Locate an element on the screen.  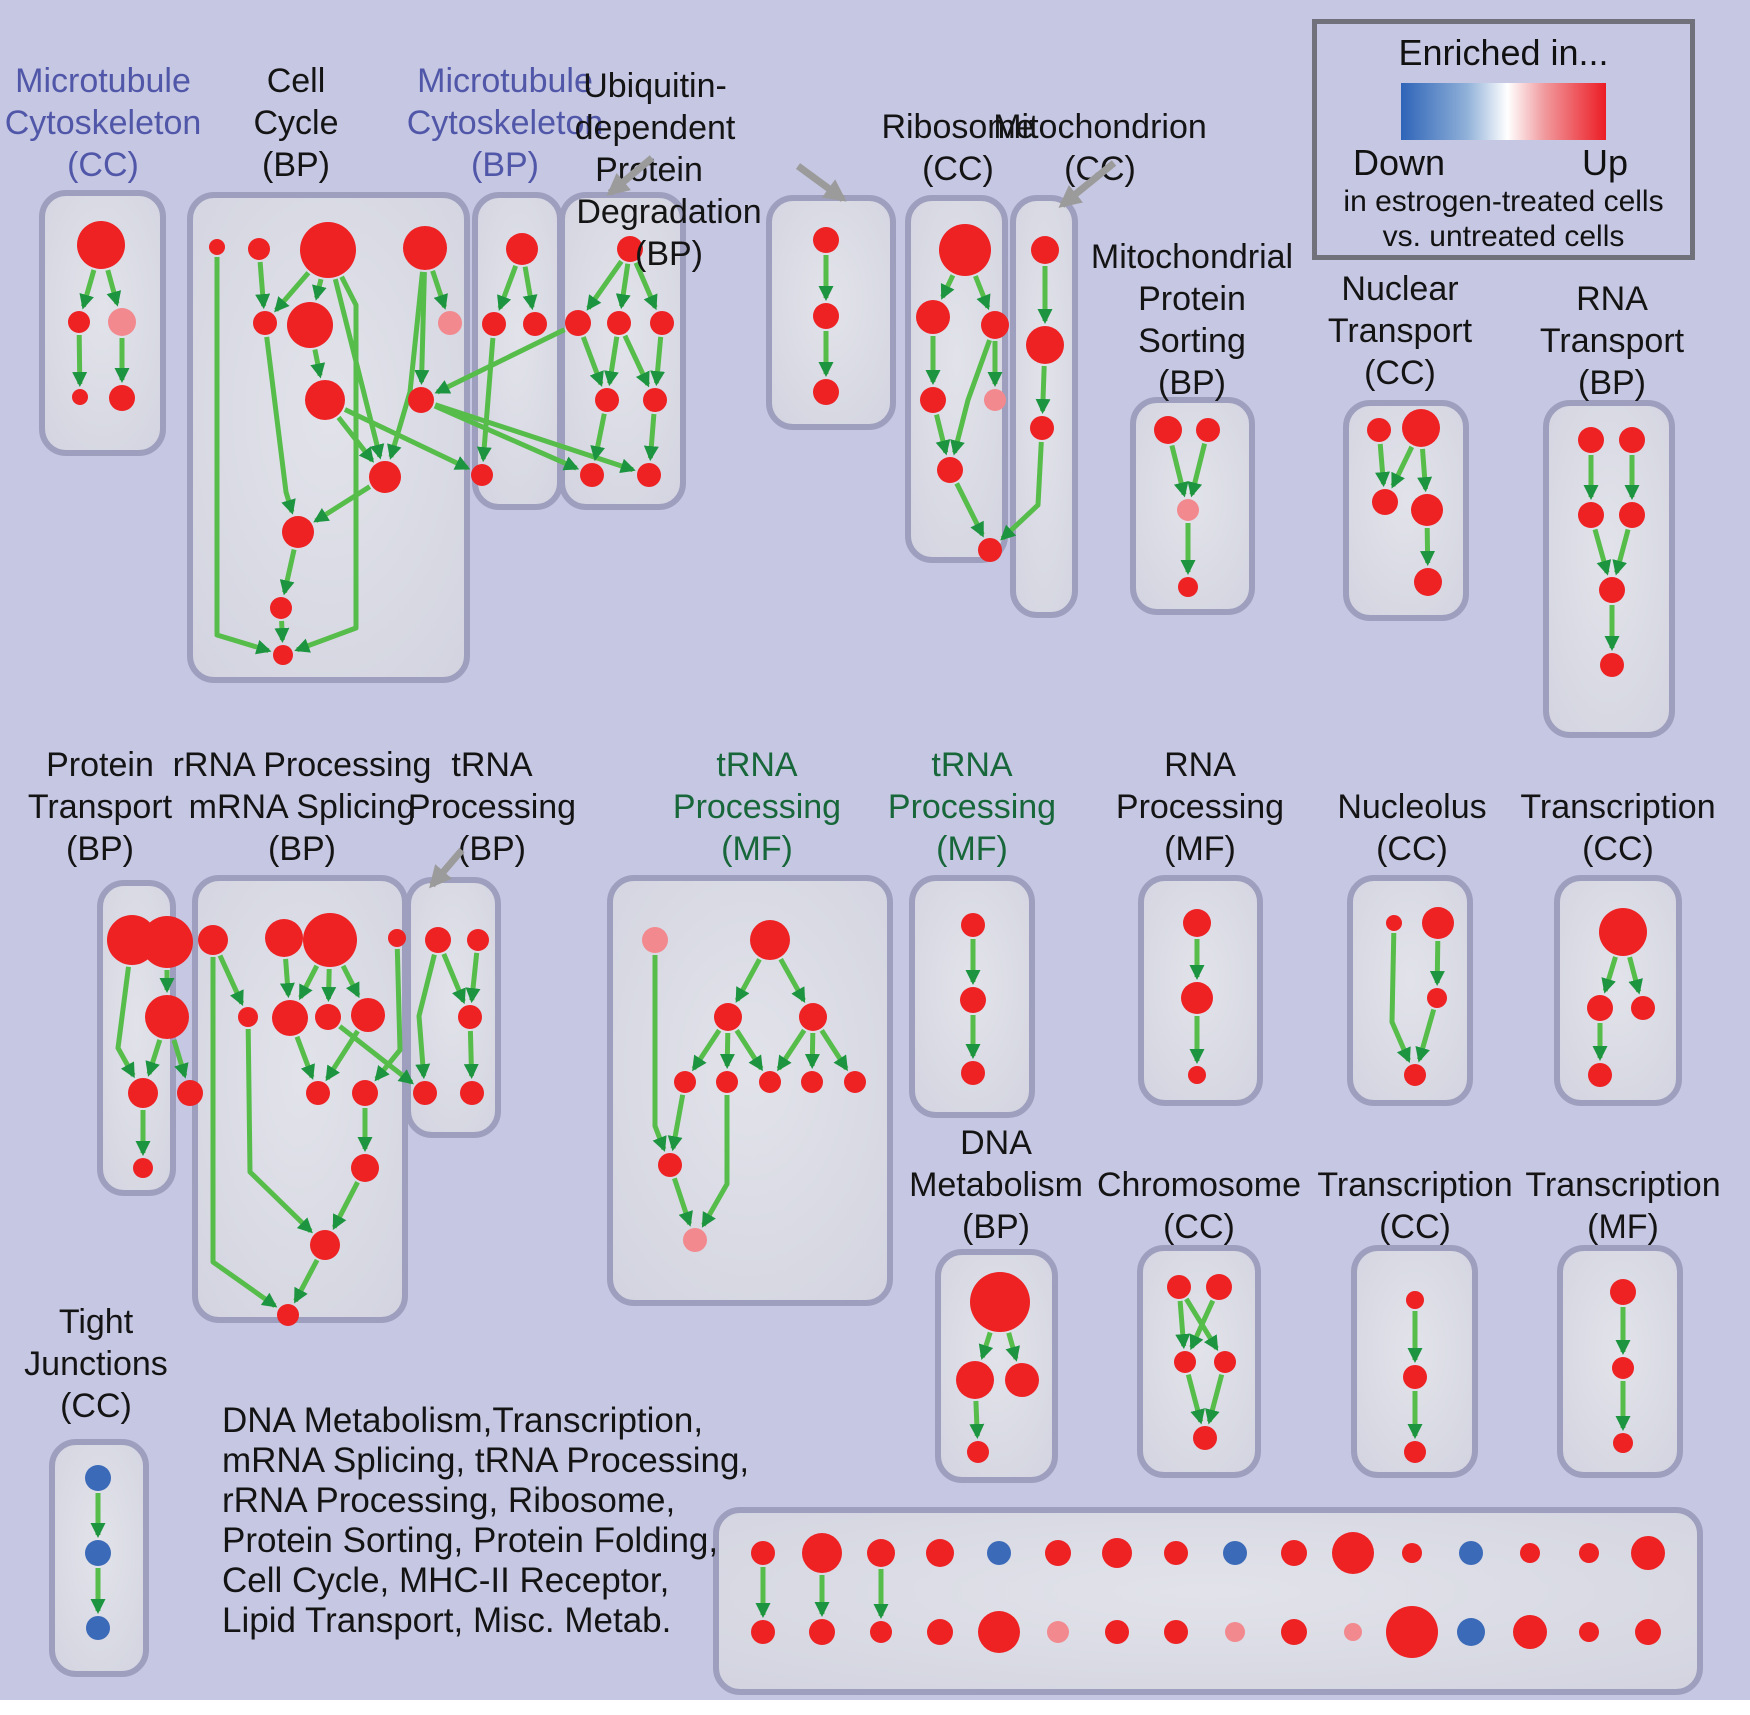
label-rrna-processing-mrna-splicing-bp-line-0: rRNA Processing is located at coordinates (302, 765).